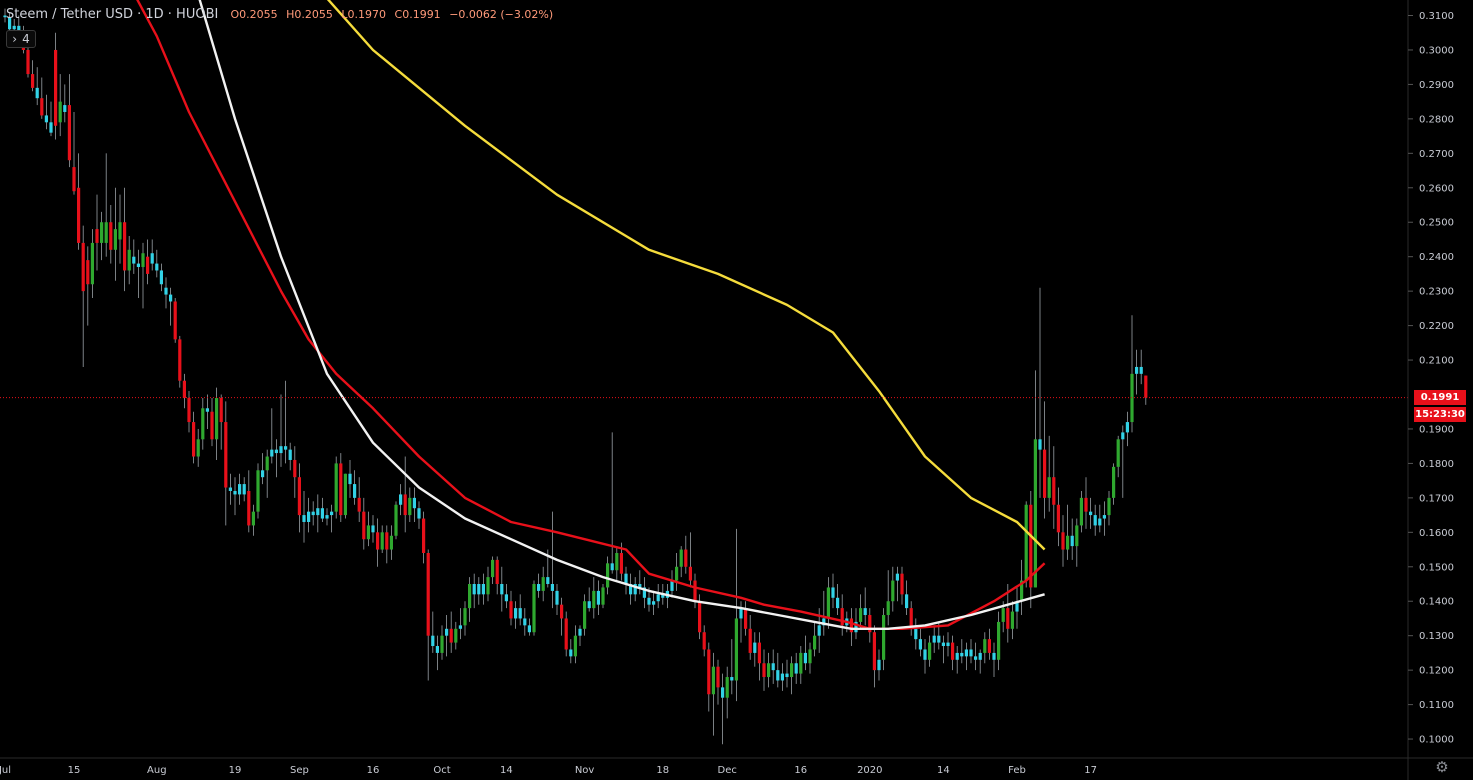  Describe the element at coordinates (800, 770) in the screenshot. I see `time-tick-label: 16` at that location.